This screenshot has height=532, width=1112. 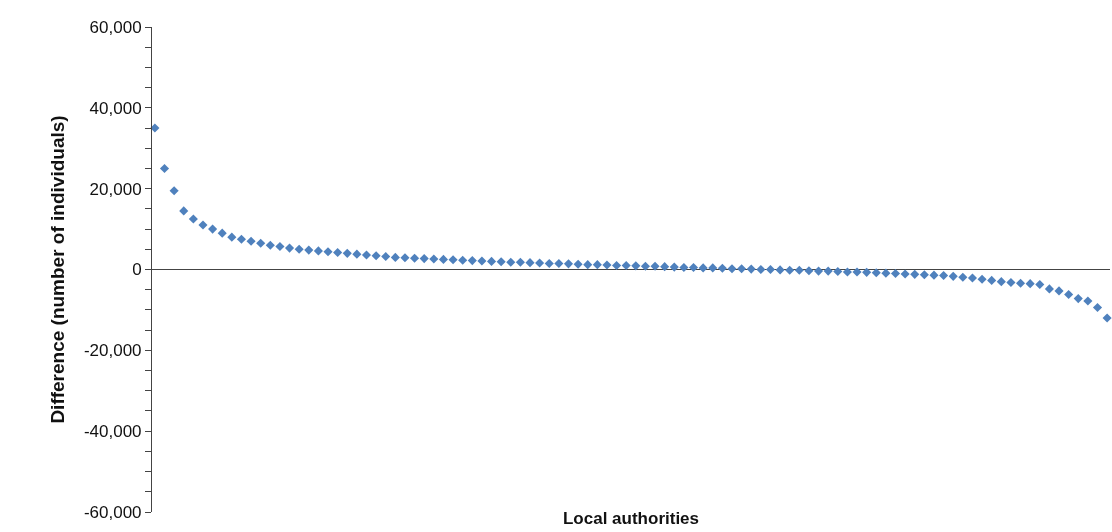 I want to click on y-tick-label: 40,000, so click(x=115, y=108).